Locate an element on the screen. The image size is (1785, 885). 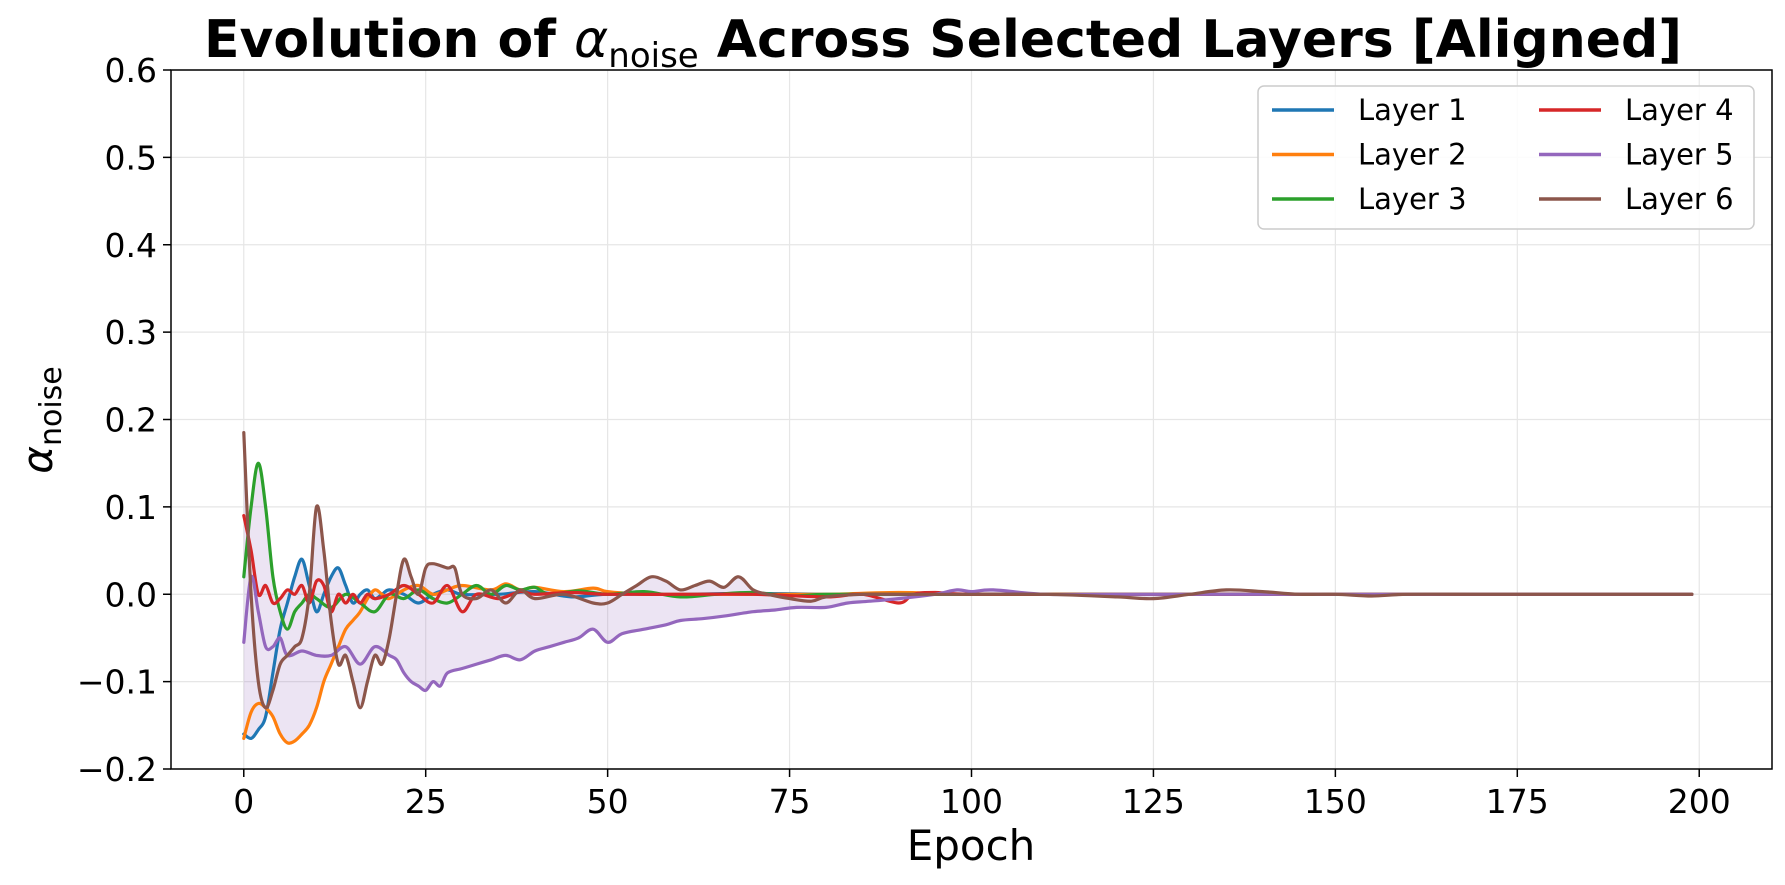
legend-frame is located at coordinates (1506, 157).